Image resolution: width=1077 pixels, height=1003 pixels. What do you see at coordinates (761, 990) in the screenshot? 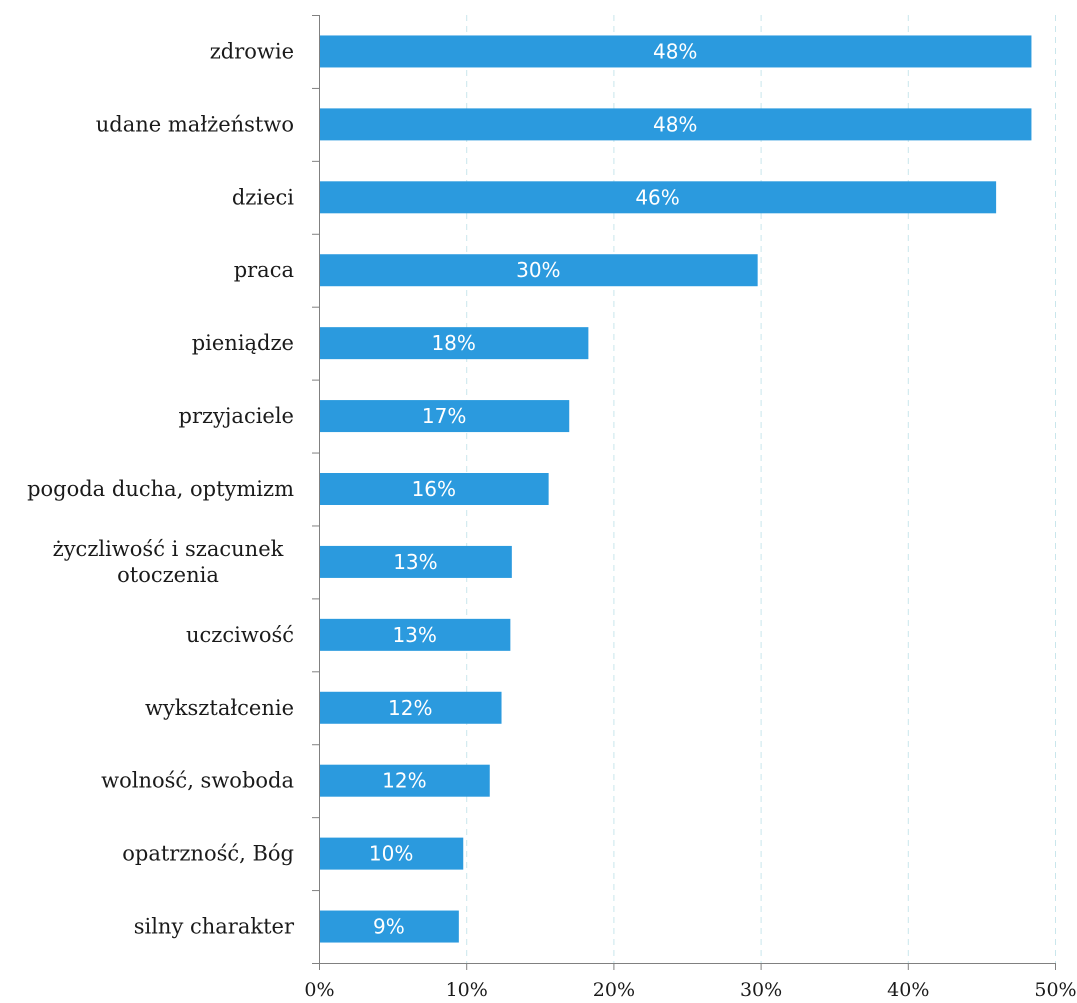
I see `x-tick-label: 30%` at bounding box center [761, 990].